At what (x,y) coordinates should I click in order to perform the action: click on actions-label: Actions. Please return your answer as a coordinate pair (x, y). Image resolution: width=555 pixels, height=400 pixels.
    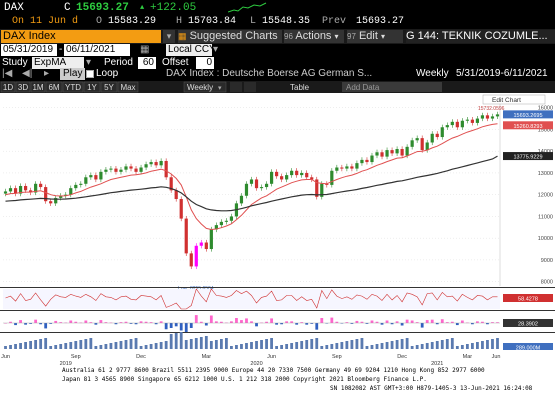
    Looking at the image, I should click on (313, 36).